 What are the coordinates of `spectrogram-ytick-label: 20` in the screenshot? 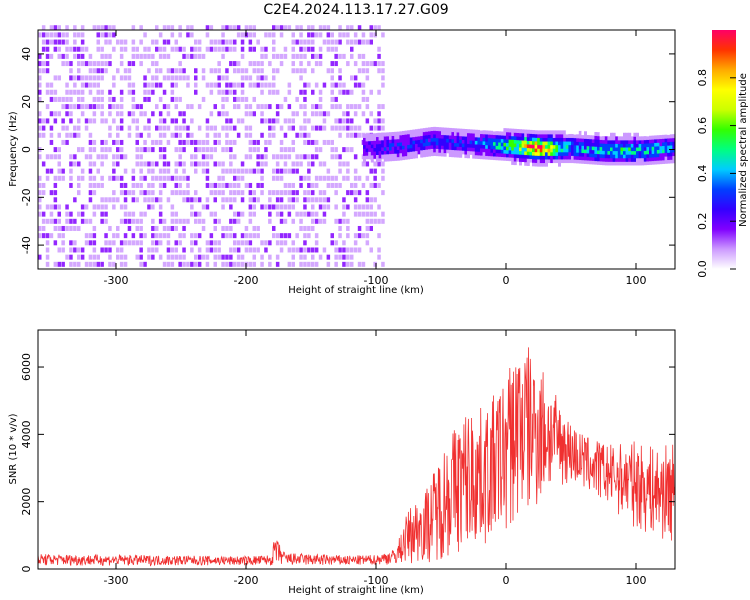 It's located at (26, 102).